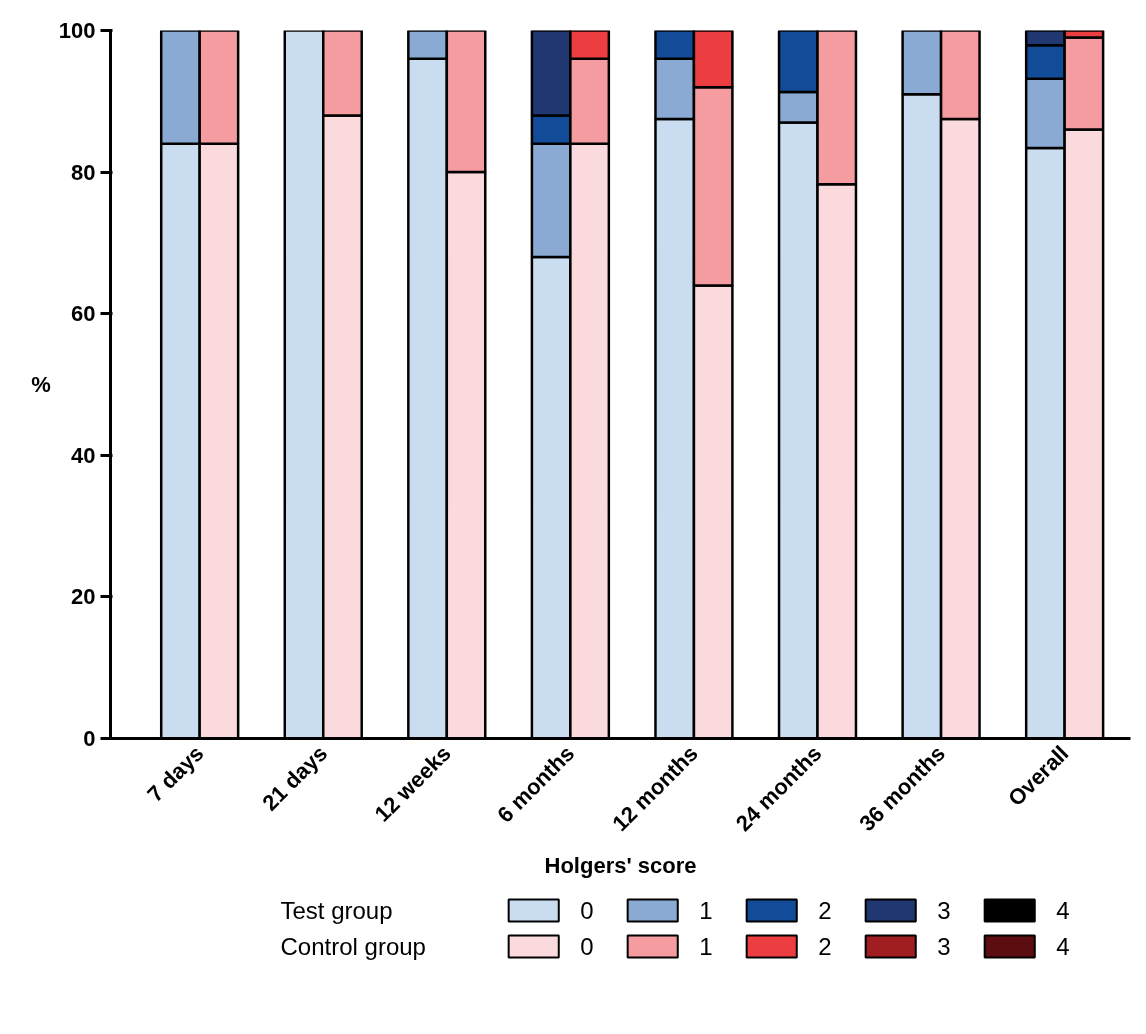 This screenshot has width=1146, height=1034. Describe the element at coordinates (83, 314) in the screenshot. I see `y-tick-label: 60` at that location.